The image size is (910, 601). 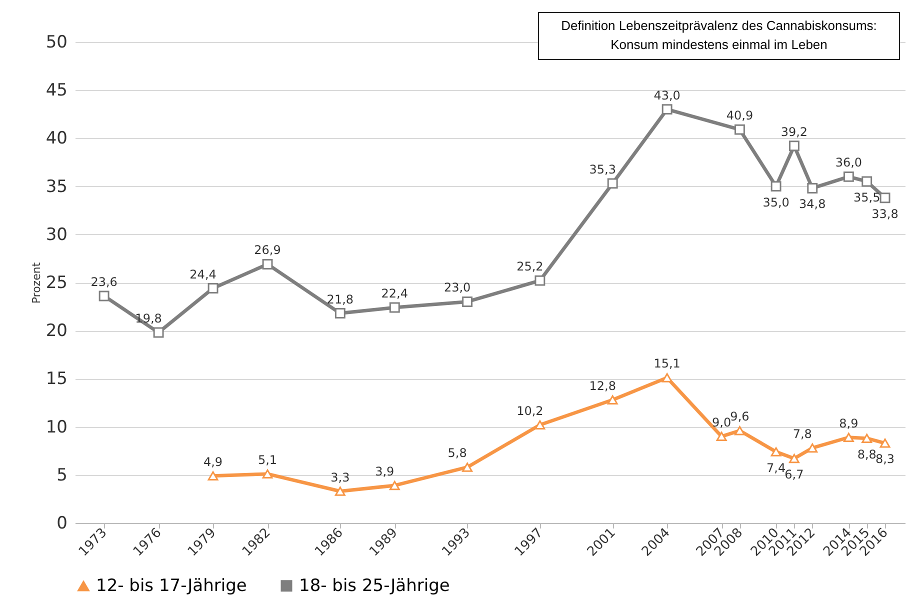 What do you see at coordinates (57, 186) in the screenshot?
I see `y-tick-label: 35` at bounding box center [57, 186].